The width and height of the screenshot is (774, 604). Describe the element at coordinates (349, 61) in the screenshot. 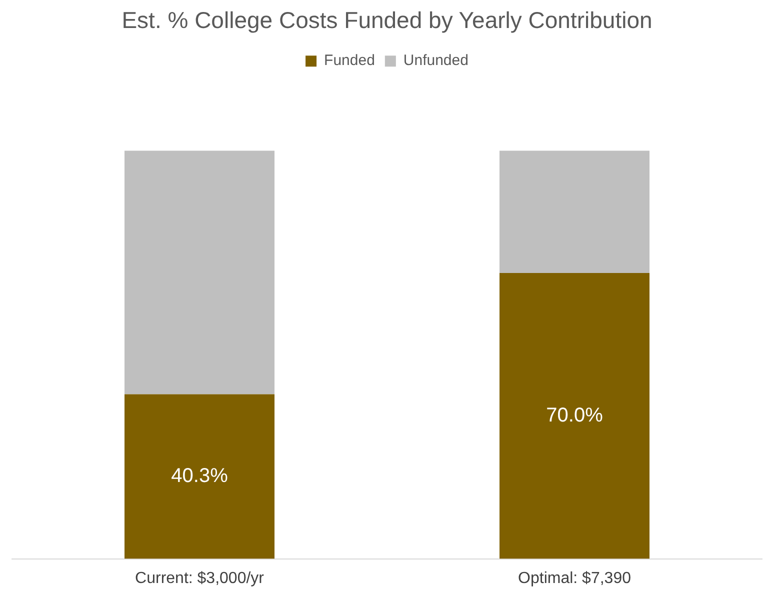

I see `legend-label: Funded` at that location.